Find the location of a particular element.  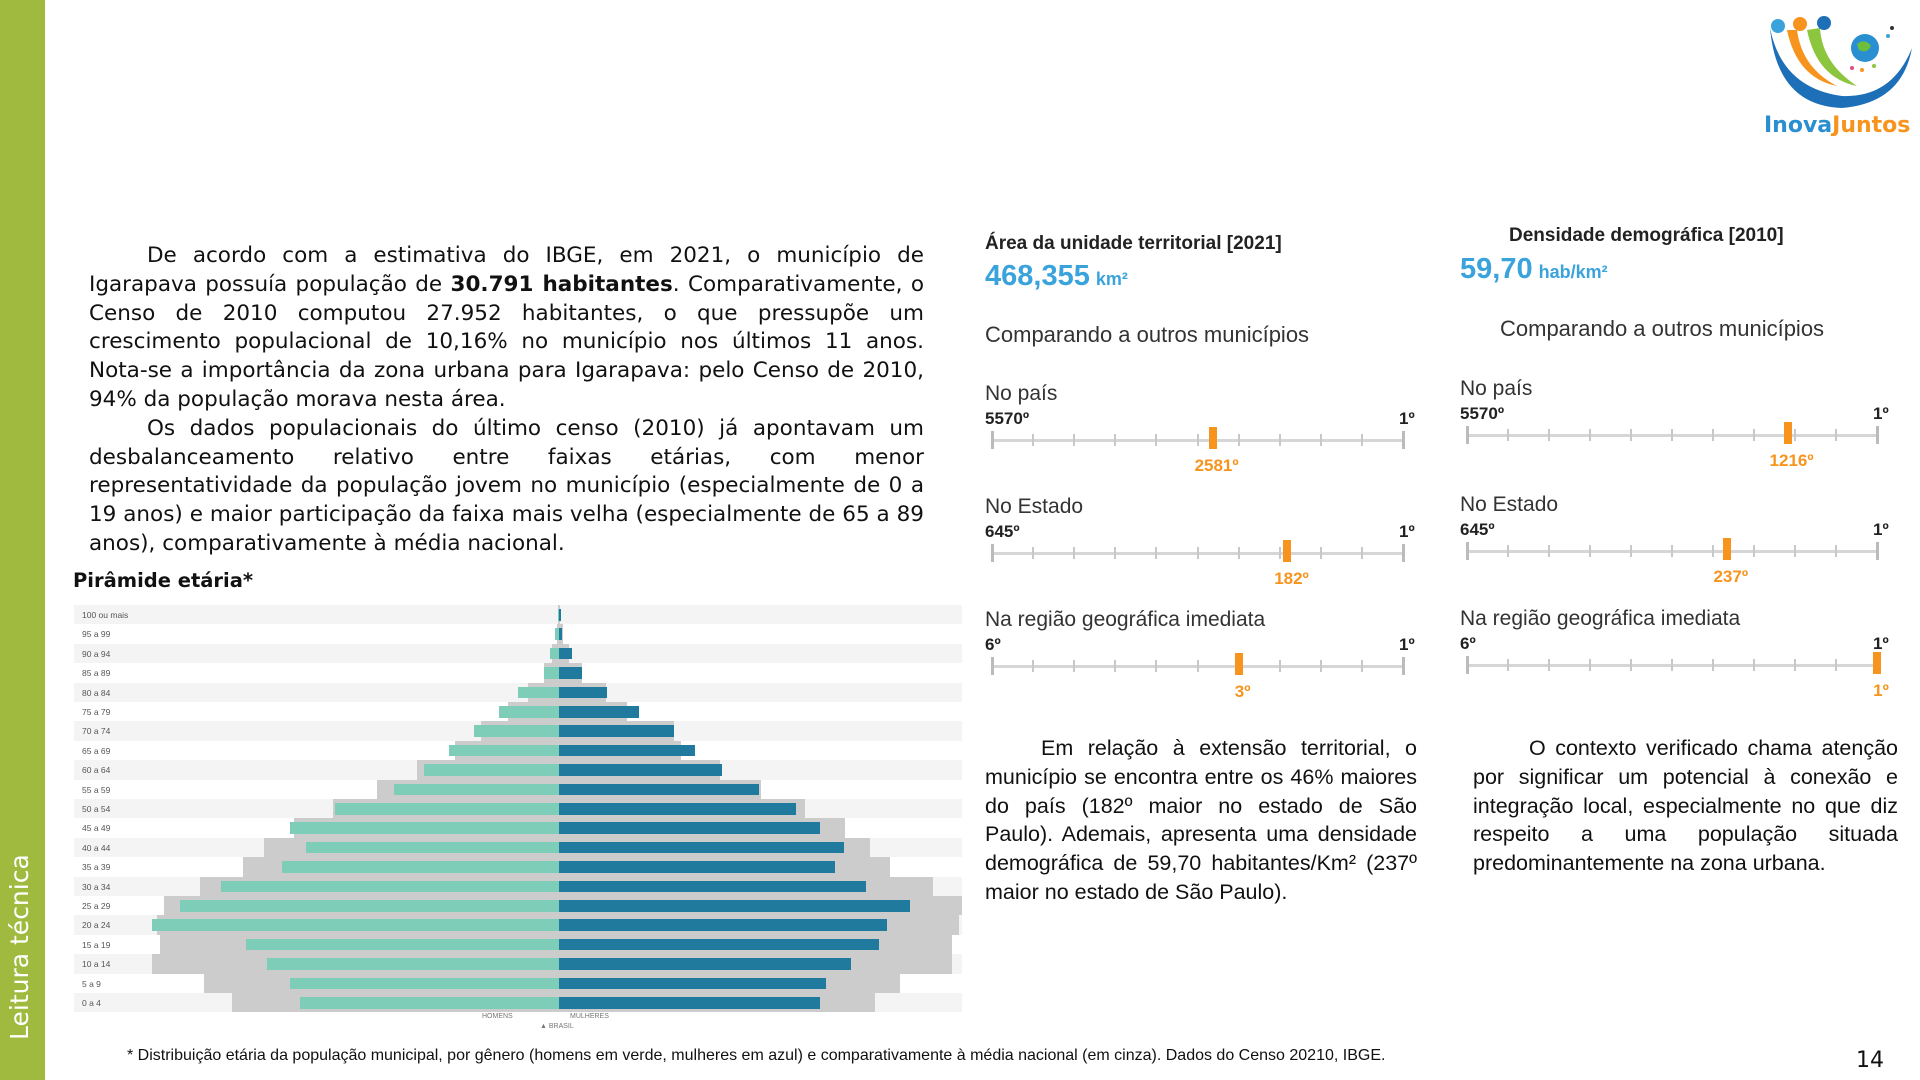

rank-position-label: 2581º is located at coordinates (1216, 465).